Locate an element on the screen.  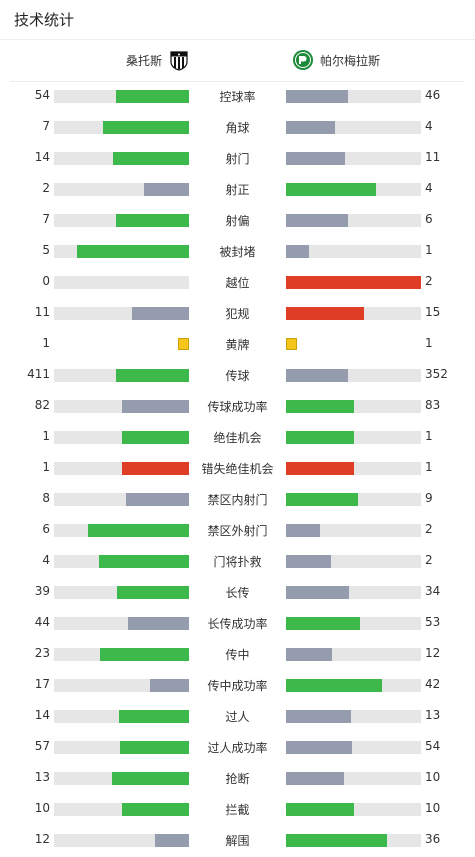
stat-label: 绝佳机会 is located at coordinates (237, 438).